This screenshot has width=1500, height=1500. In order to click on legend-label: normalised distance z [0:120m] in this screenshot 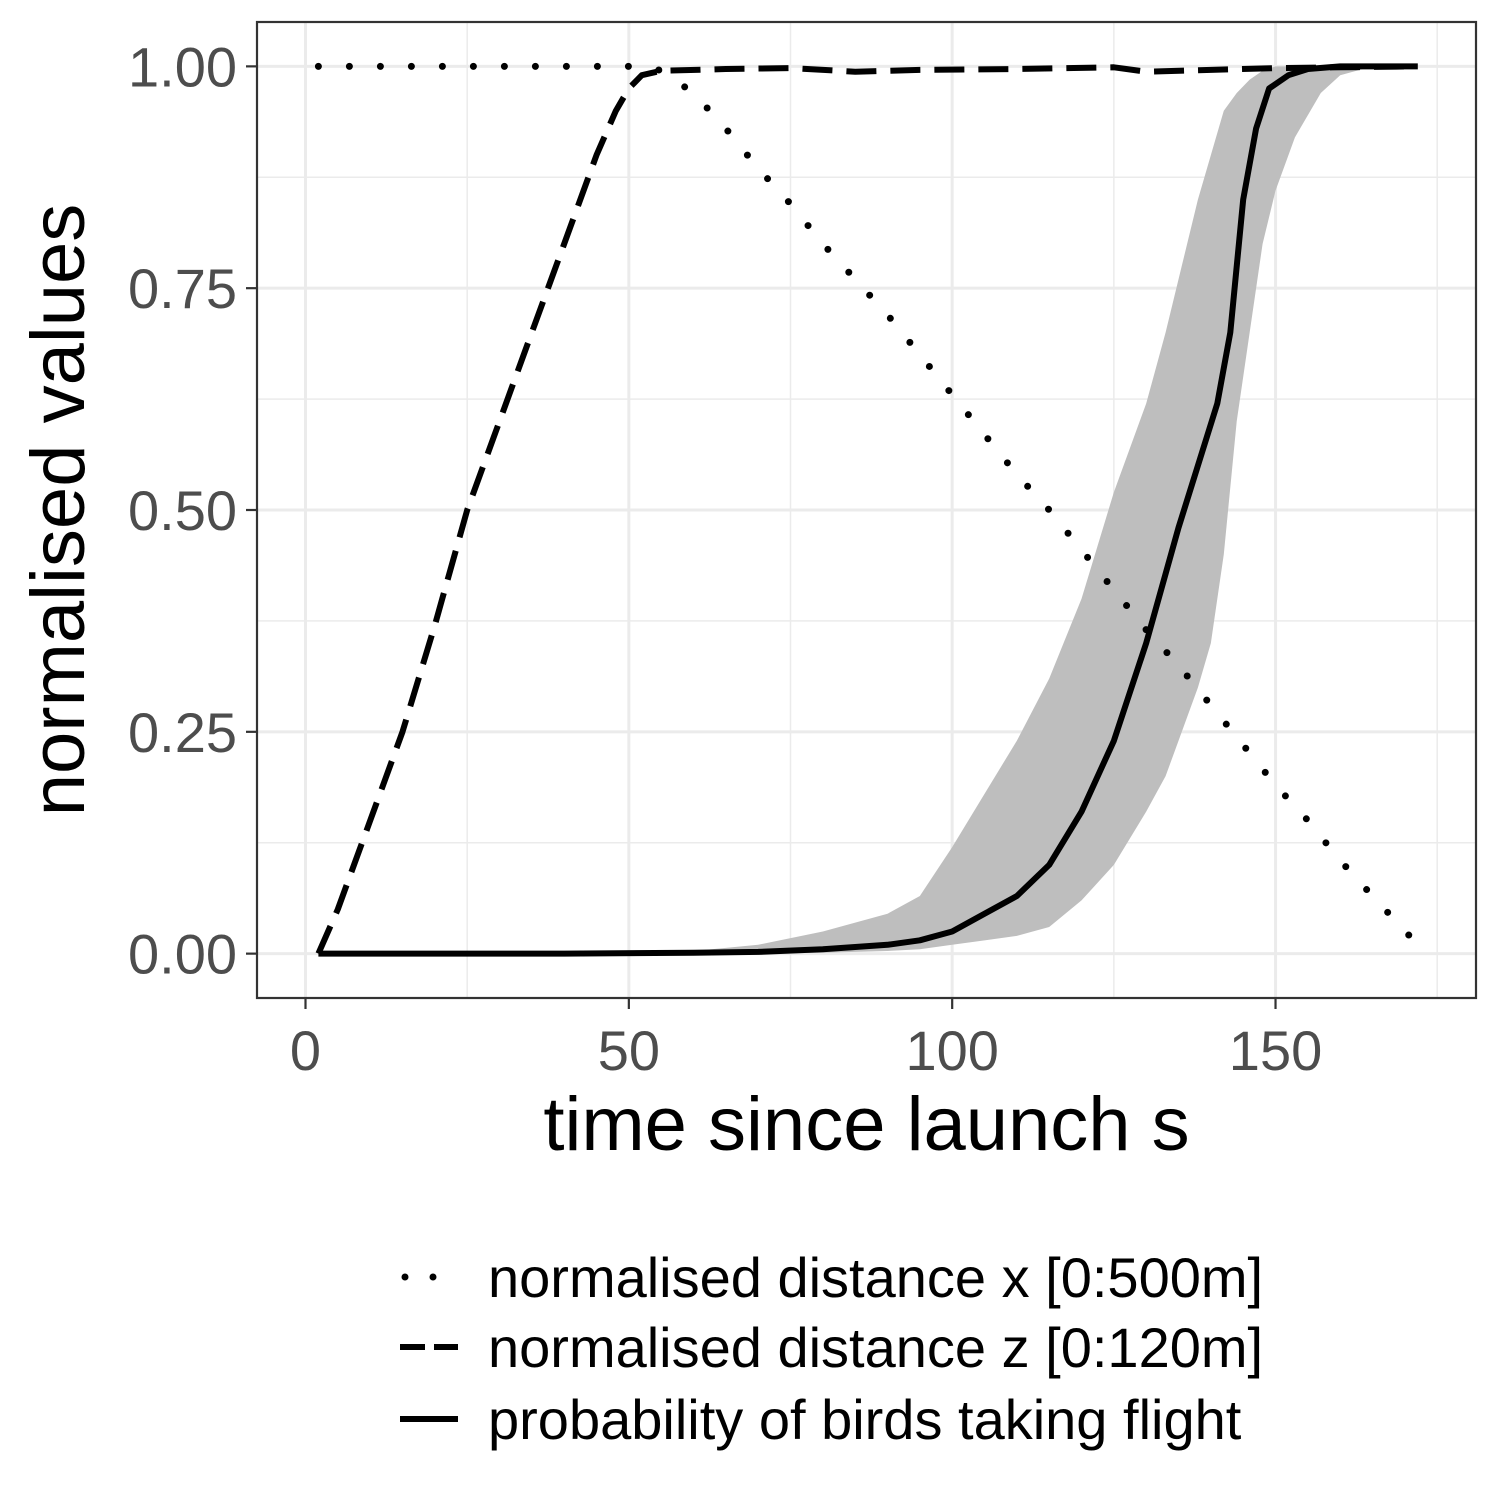, I will do `click(875, 1347)`.